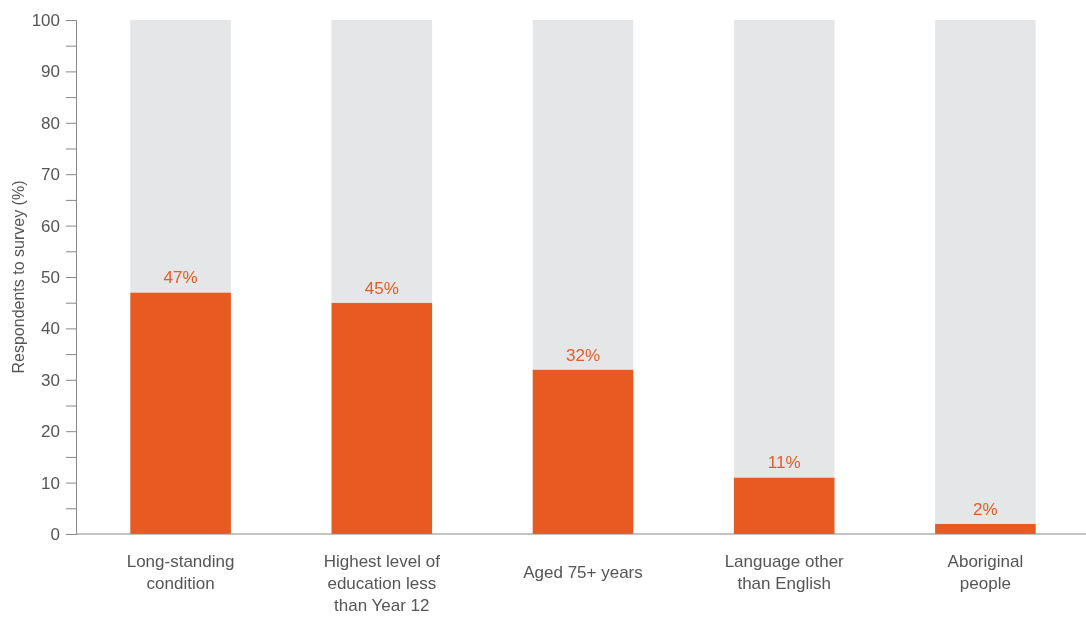 Image resolution: width=1086 pixels, height=624 pixels. What do you see at coordinates (180, 278) in the screenshot?
I see `data-label: 47%` at bounding box center [180, 278].